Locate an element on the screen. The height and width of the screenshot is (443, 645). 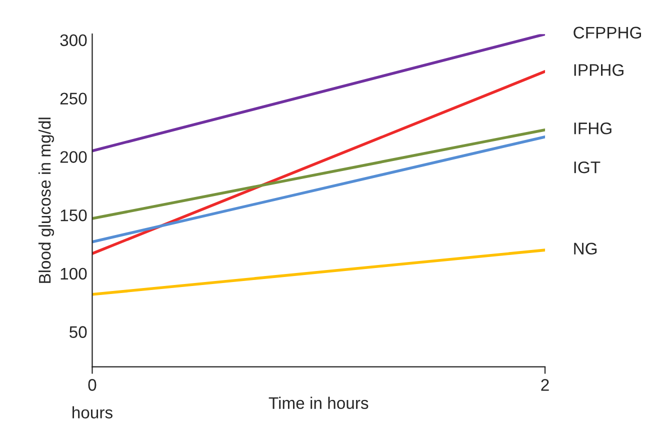
y-tick-label: 200 is located at coordinates (73, 157).